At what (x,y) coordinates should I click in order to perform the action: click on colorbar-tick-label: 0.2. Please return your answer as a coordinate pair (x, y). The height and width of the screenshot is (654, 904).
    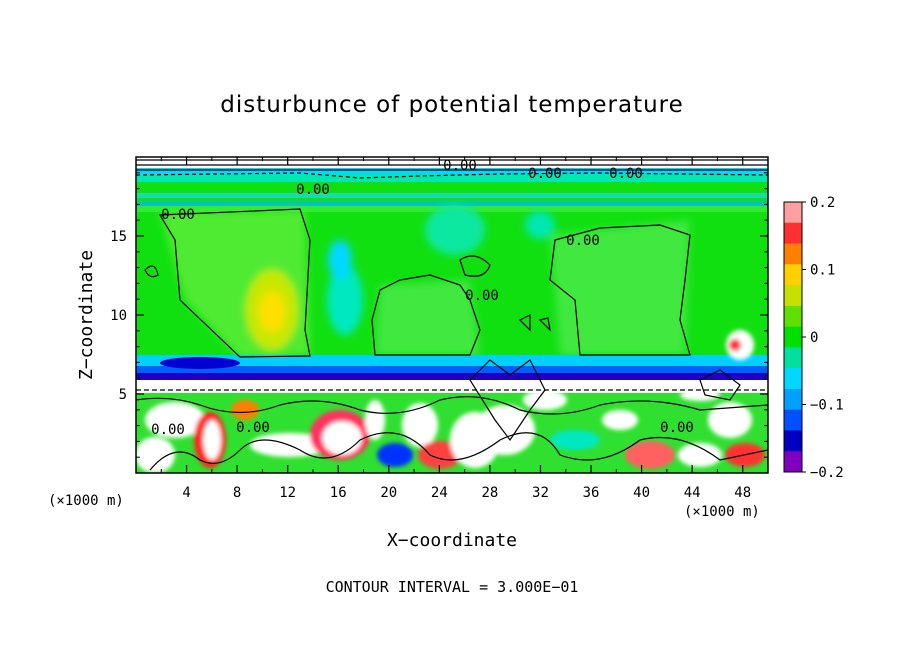
    Looking at the image, I should click on (822, 203).